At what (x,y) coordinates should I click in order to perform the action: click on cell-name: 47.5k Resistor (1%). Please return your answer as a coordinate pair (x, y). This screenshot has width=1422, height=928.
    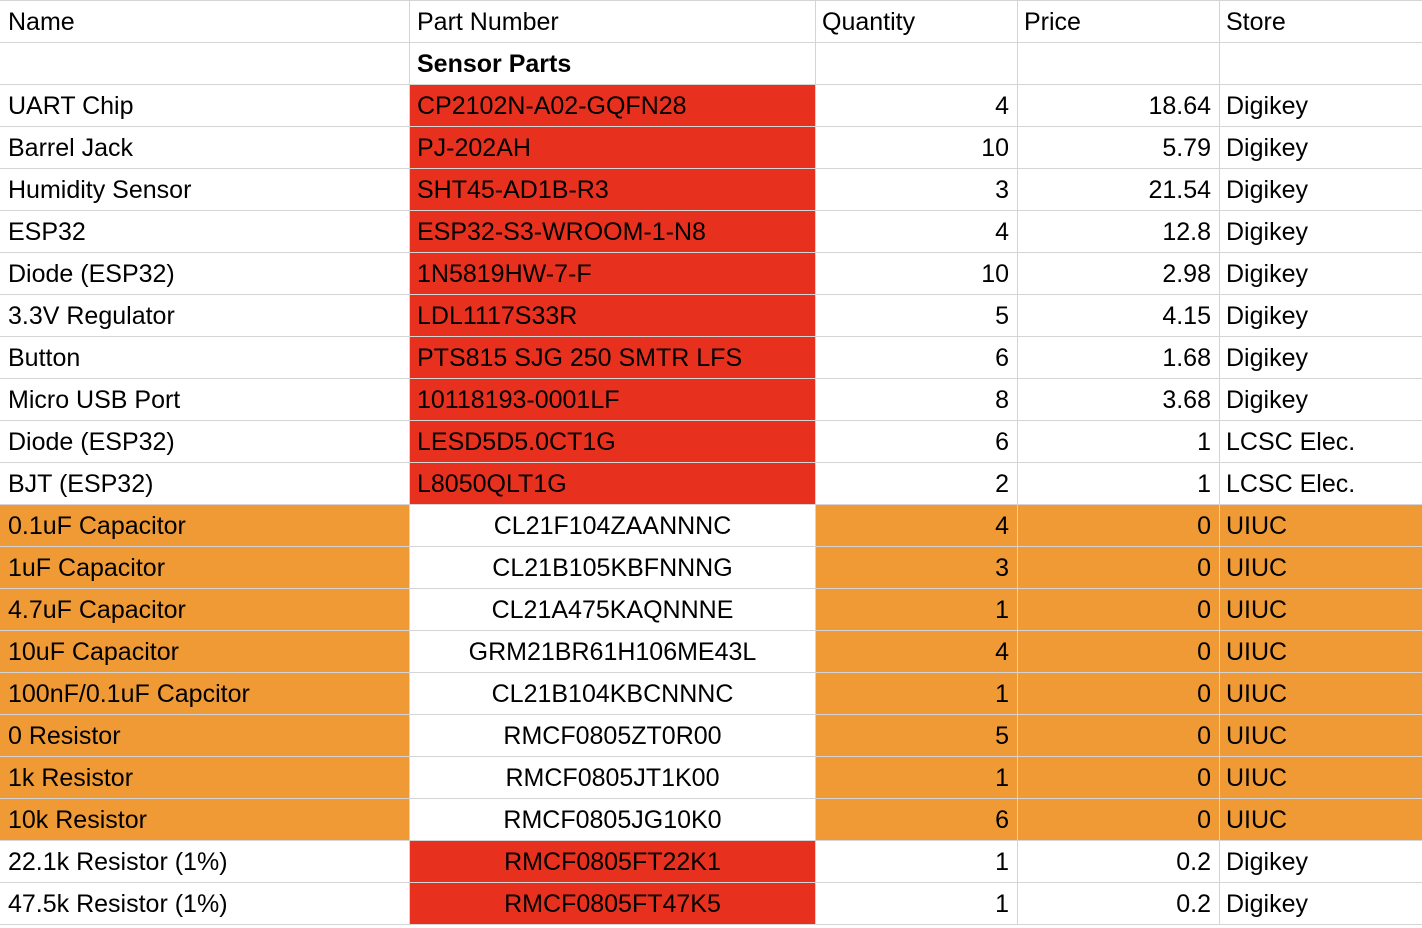
    Looking at the image, I should click on (205, 904).